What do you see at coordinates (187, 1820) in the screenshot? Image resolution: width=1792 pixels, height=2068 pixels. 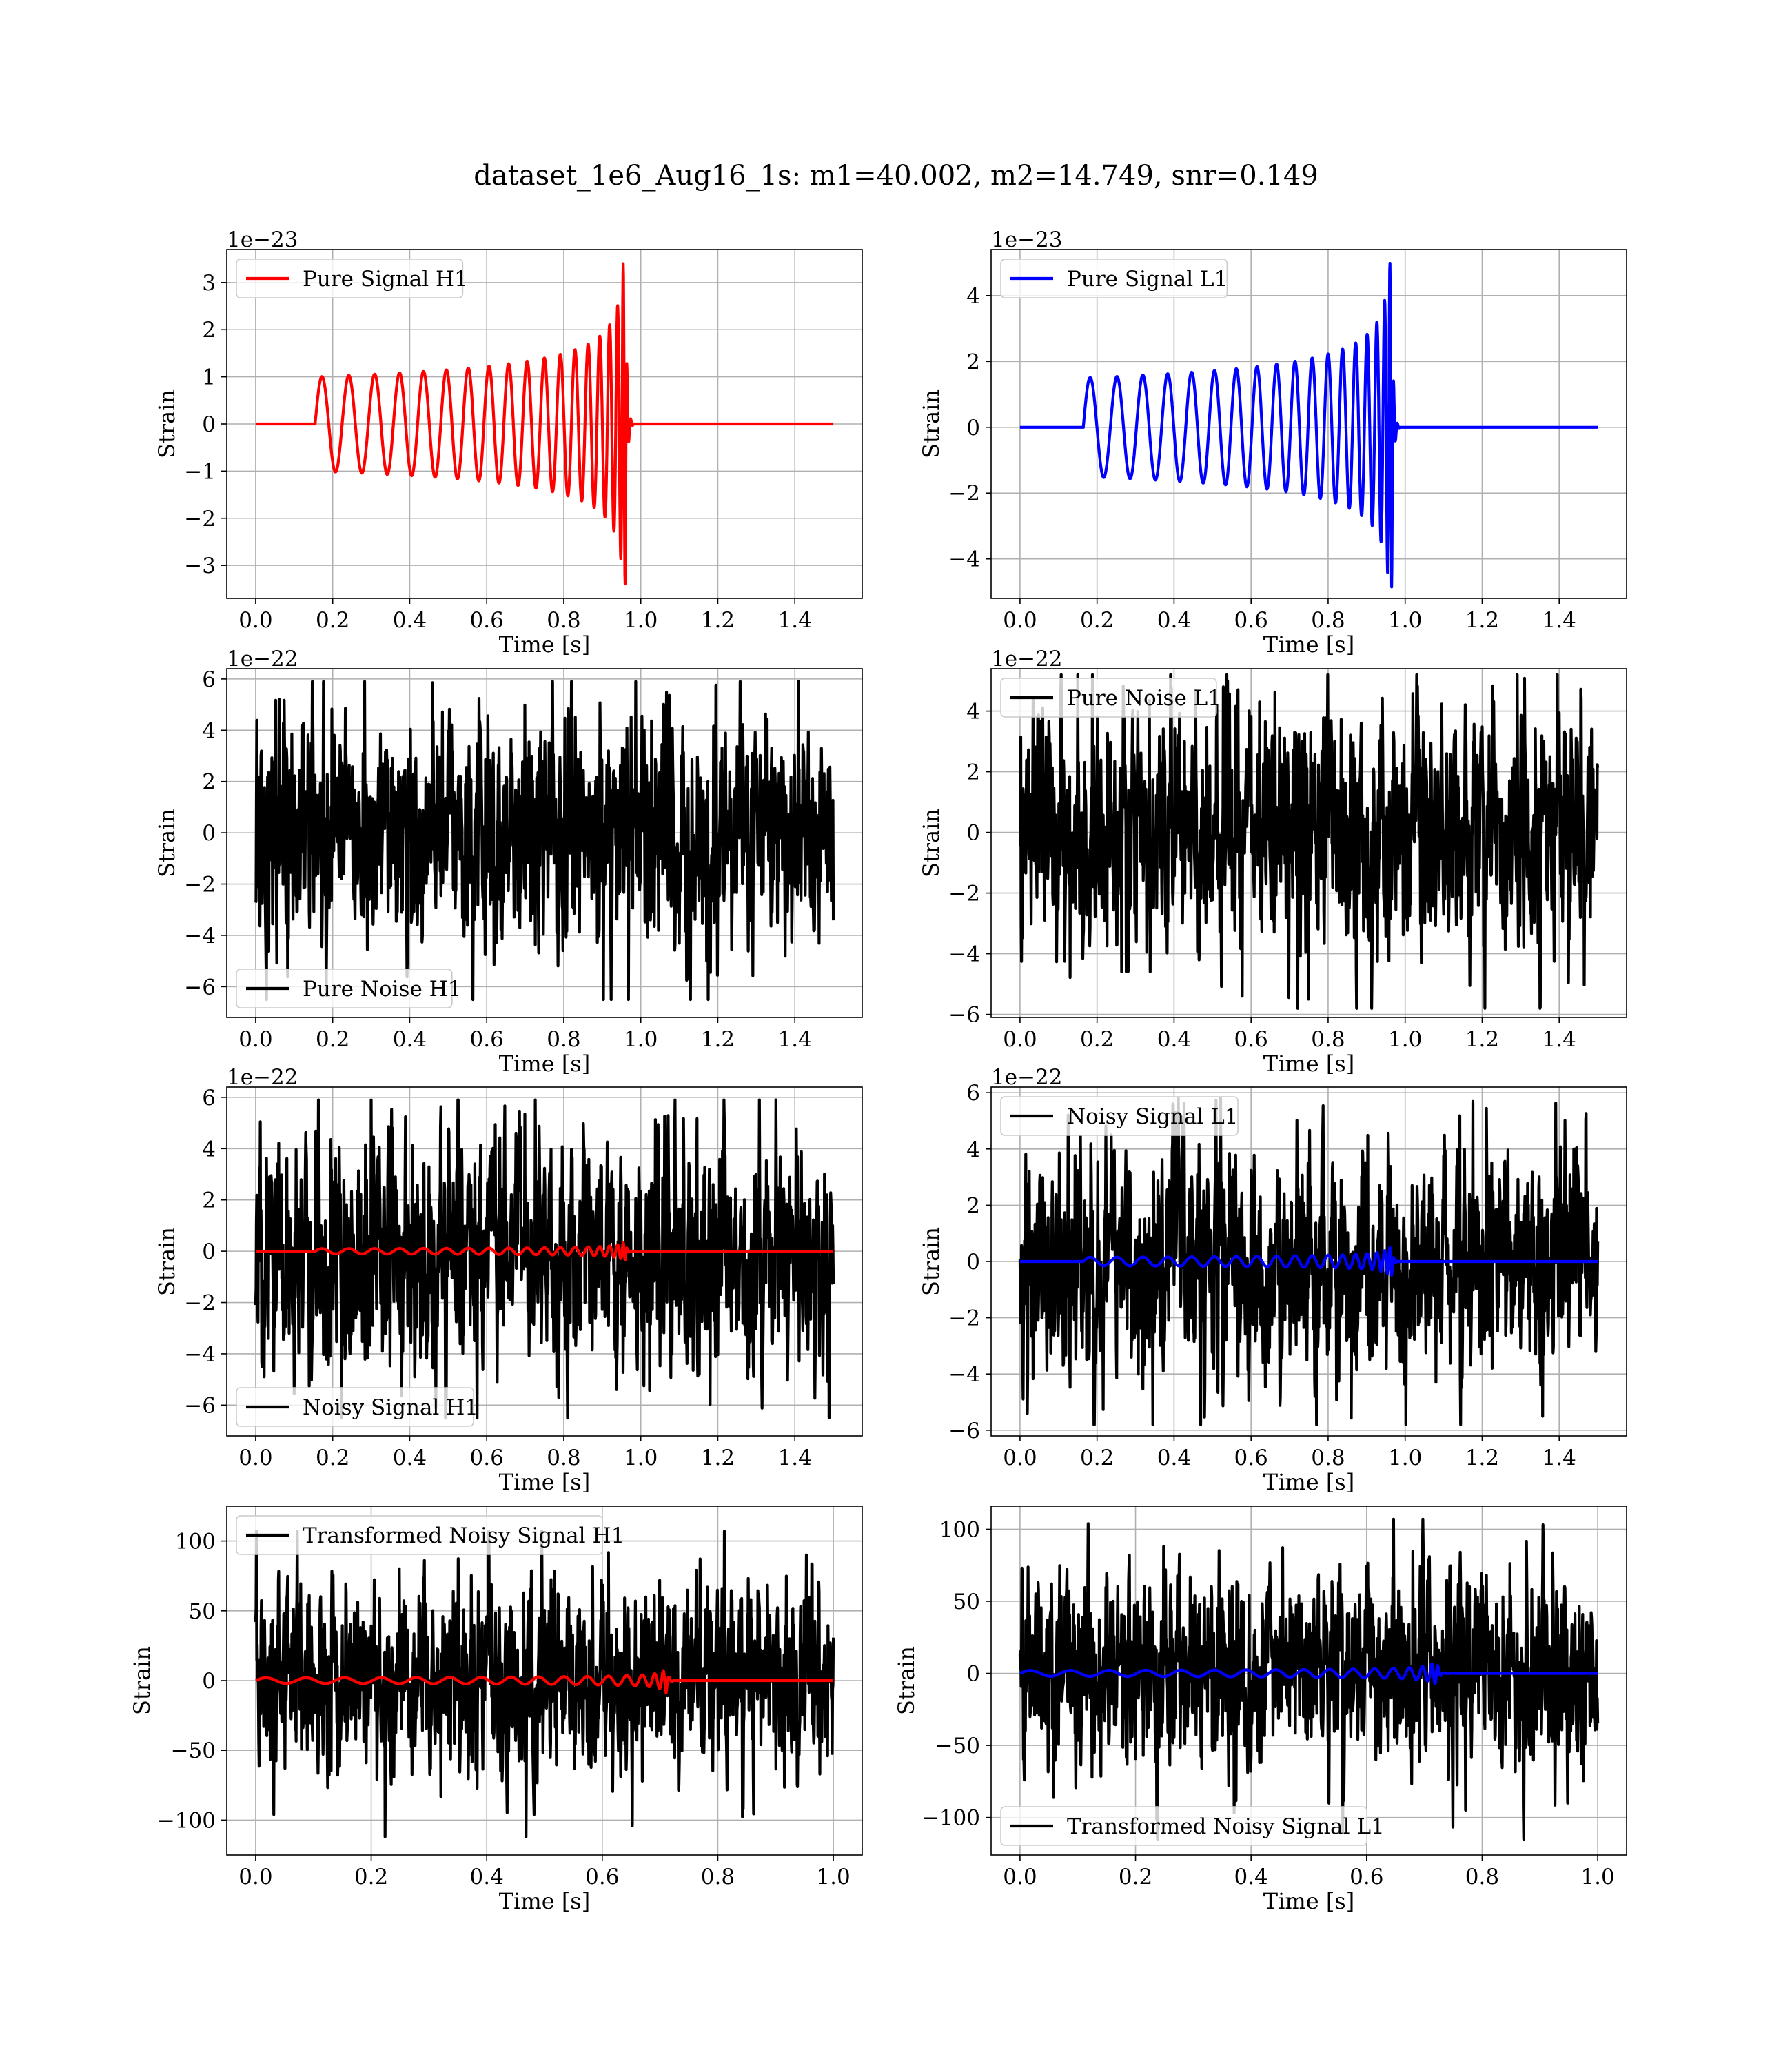 I see `y-tick-label: −100` at bounding box center [187, 1820].